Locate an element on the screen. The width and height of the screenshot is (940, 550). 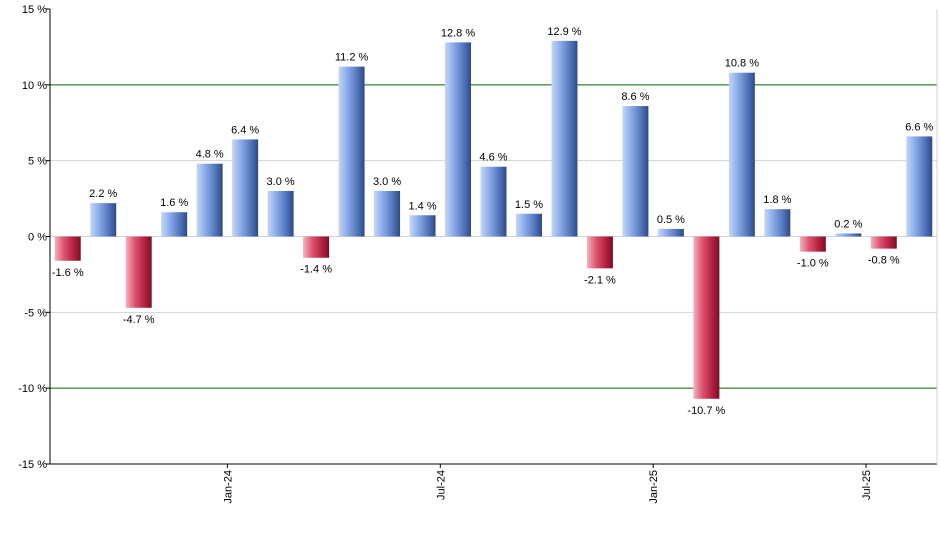
data-label-14: 1.5 % is located at coordinates (529, 205).